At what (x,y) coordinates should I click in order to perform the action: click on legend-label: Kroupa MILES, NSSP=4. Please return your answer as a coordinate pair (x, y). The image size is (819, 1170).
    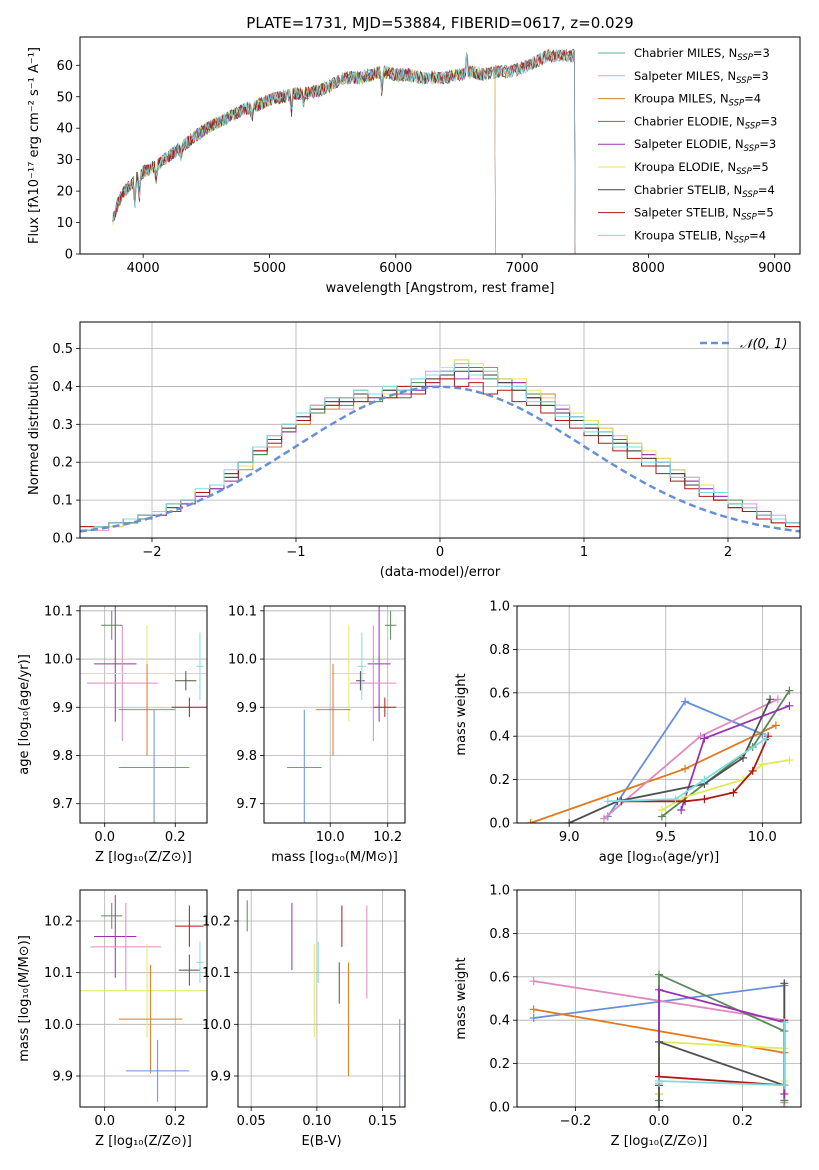
    Looking at the image, I should click on (697, 100).